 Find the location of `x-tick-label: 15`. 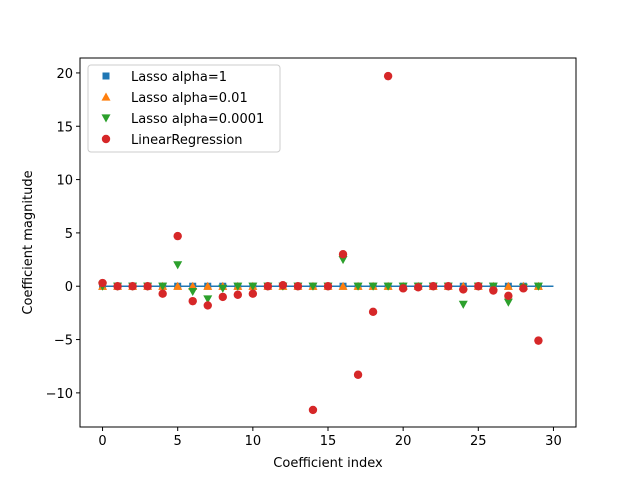

x-tick-label: 15 is located at coordinates (328, 441).